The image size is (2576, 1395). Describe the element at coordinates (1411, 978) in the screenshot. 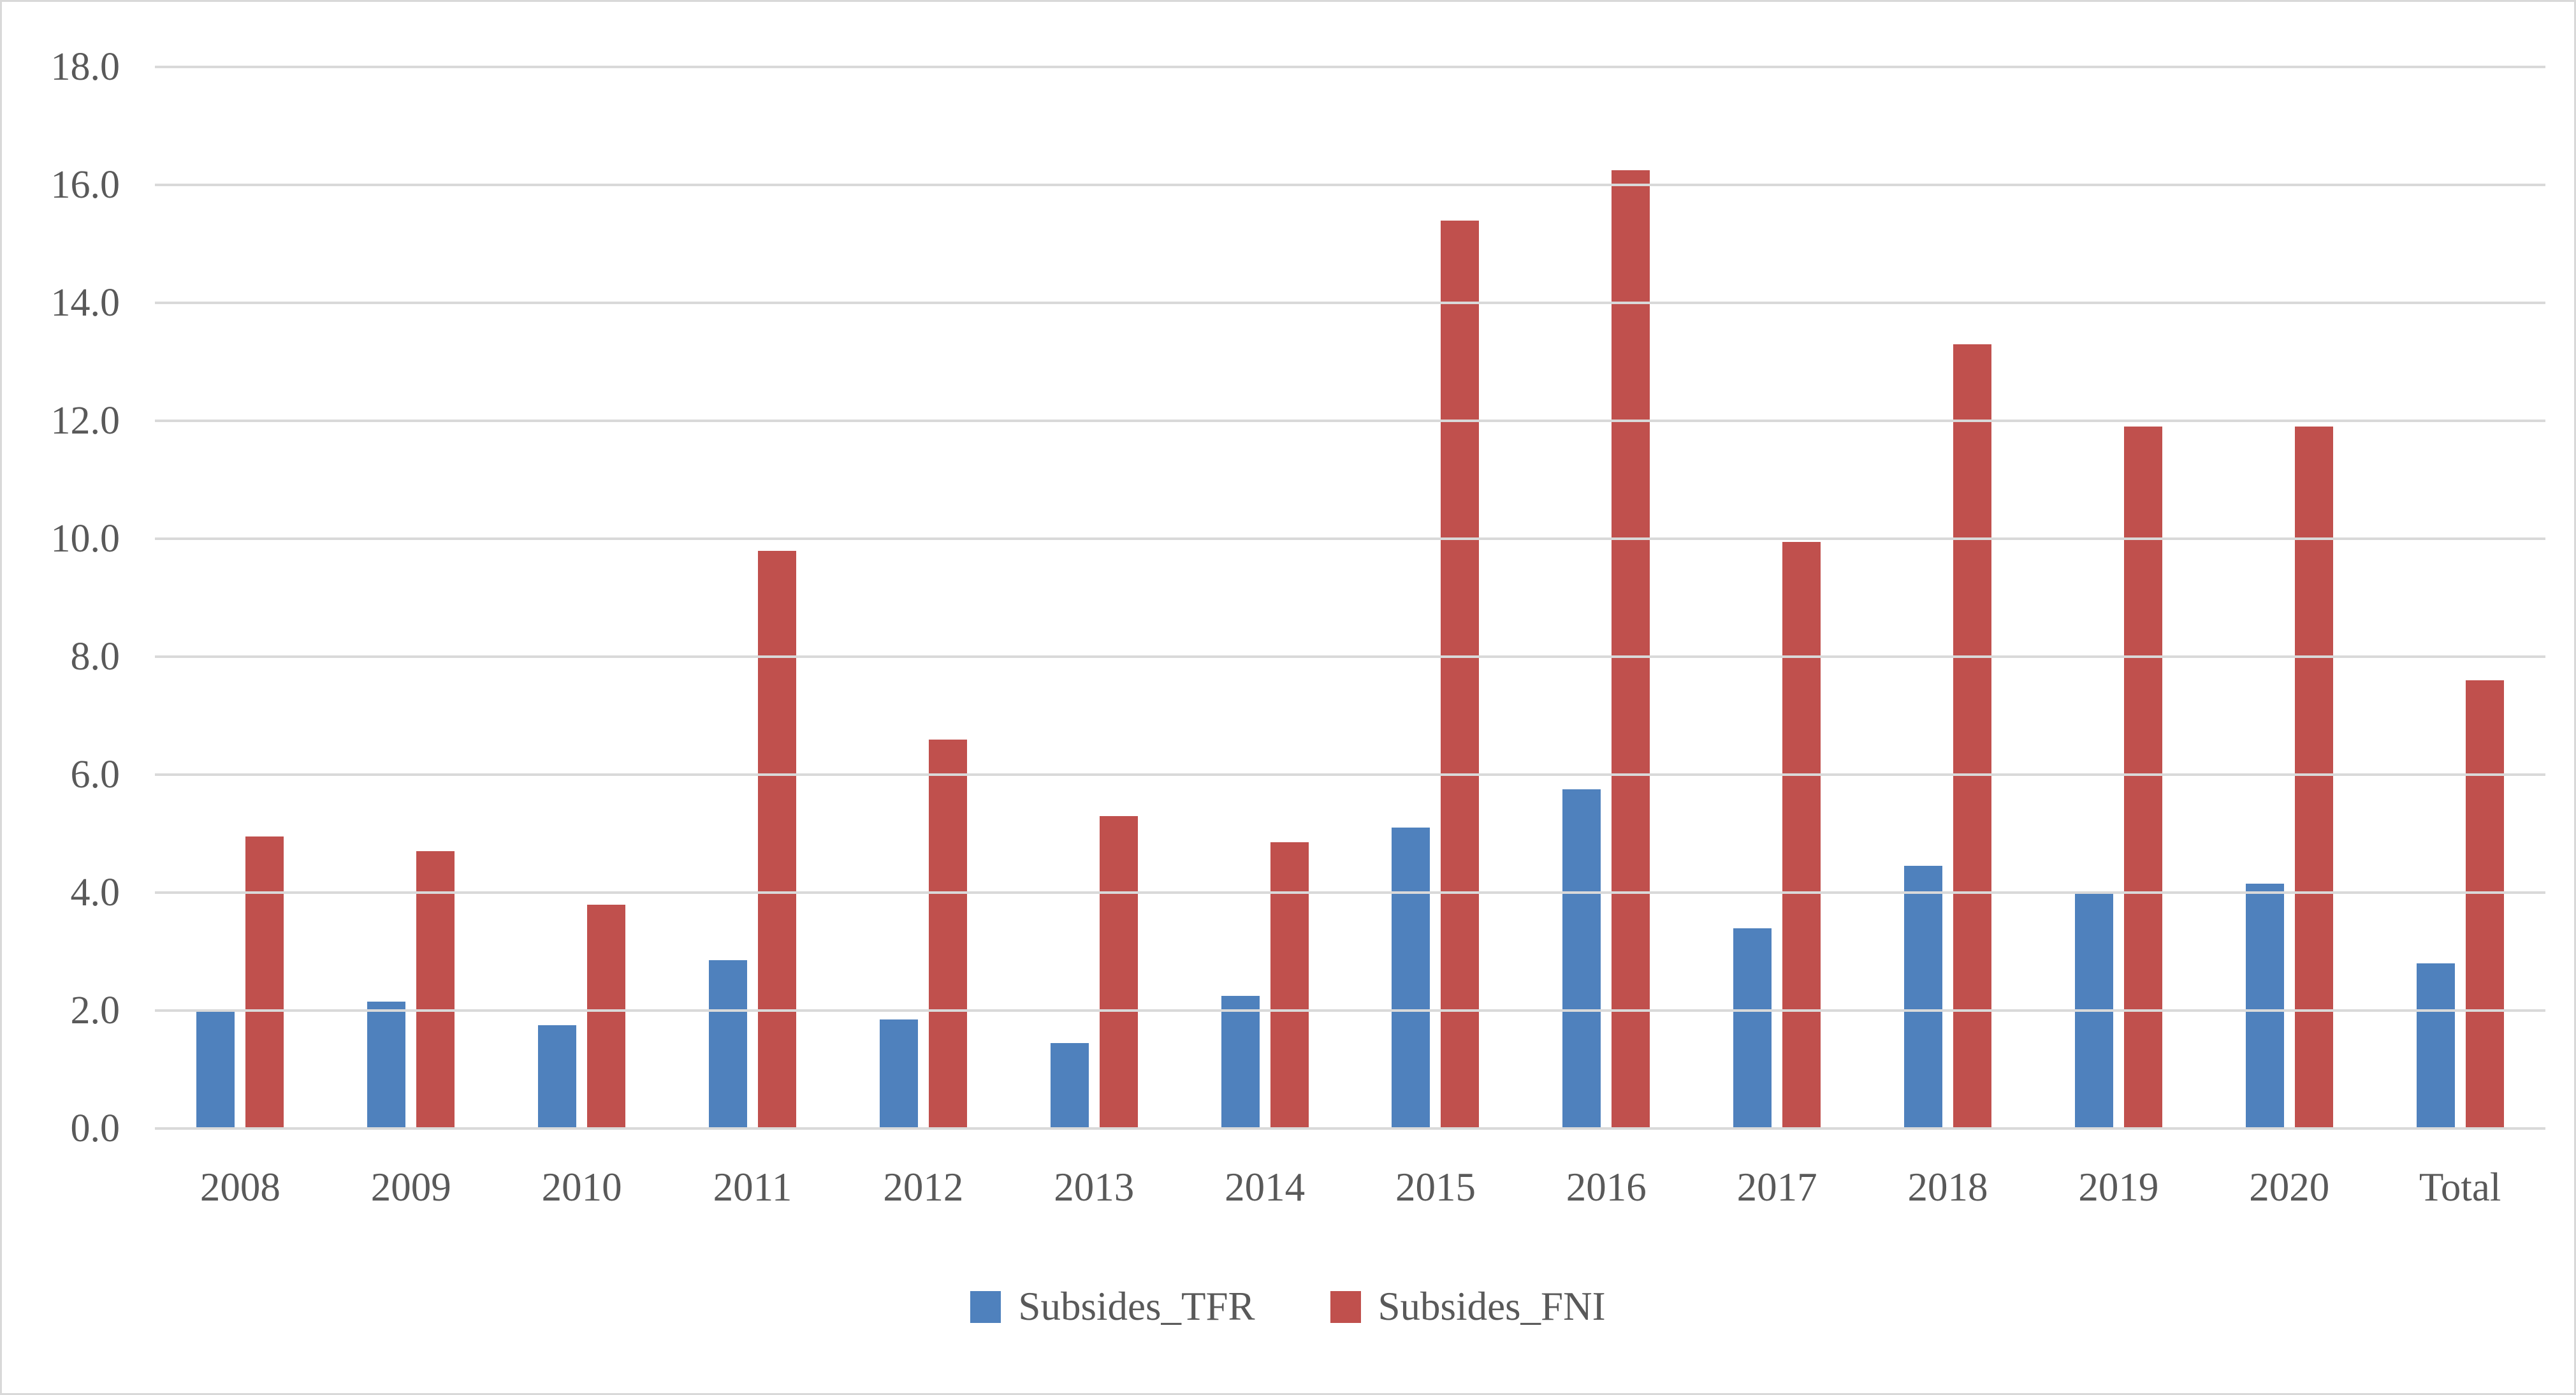

I see `bar-subsides_tfr-2015` at that location.